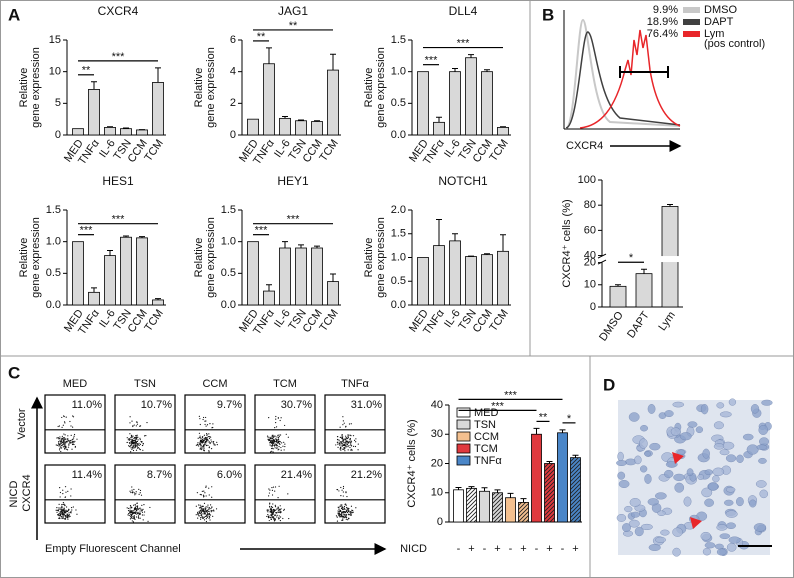 The height and width of the screenshot is (578, 794). What do you see at coordinates (497, 549) in the screenshot?
I see `x-tick-label: +` at bounding box center [497, 549].